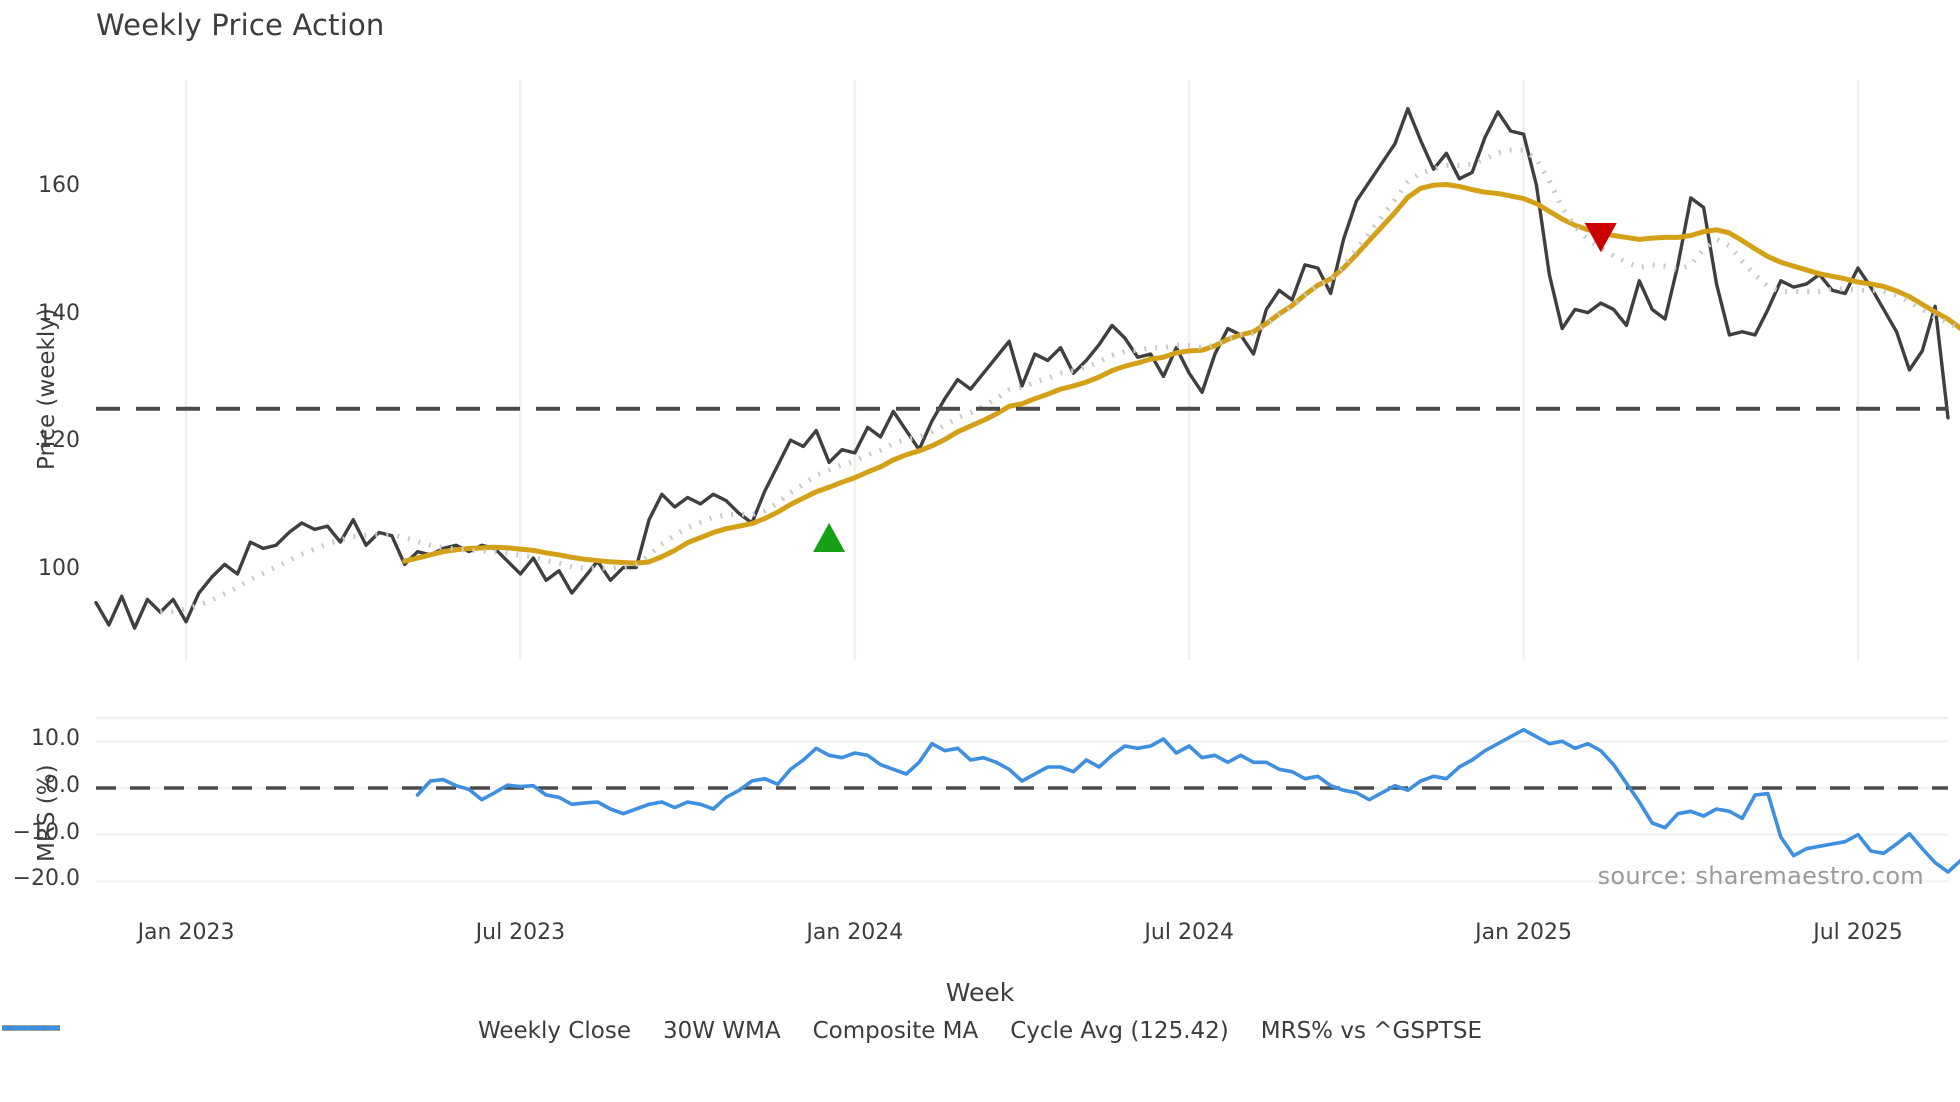 The width and height of the screenshot is (1960, 1102). What do you see at coordinates (316, 1031) in the screenshot?
I see `legend-weekly-close: Weekly Close` at bounding box center [316, 1031].